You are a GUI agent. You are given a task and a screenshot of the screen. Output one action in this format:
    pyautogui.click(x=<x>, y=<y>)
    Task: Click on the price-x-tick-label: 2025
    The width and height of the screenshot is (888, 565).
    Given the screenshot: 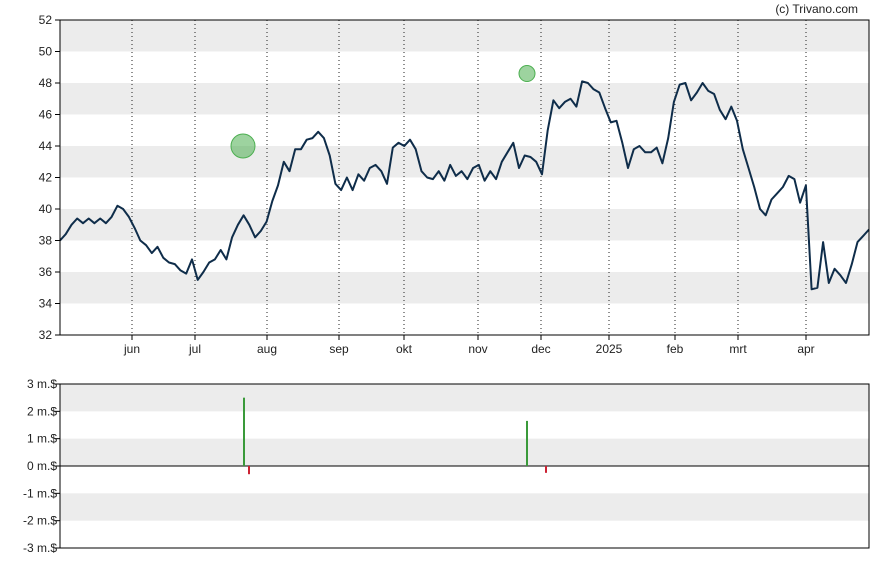 What is the action you would take?
    pyautogui.click(x=609, y=349)
    